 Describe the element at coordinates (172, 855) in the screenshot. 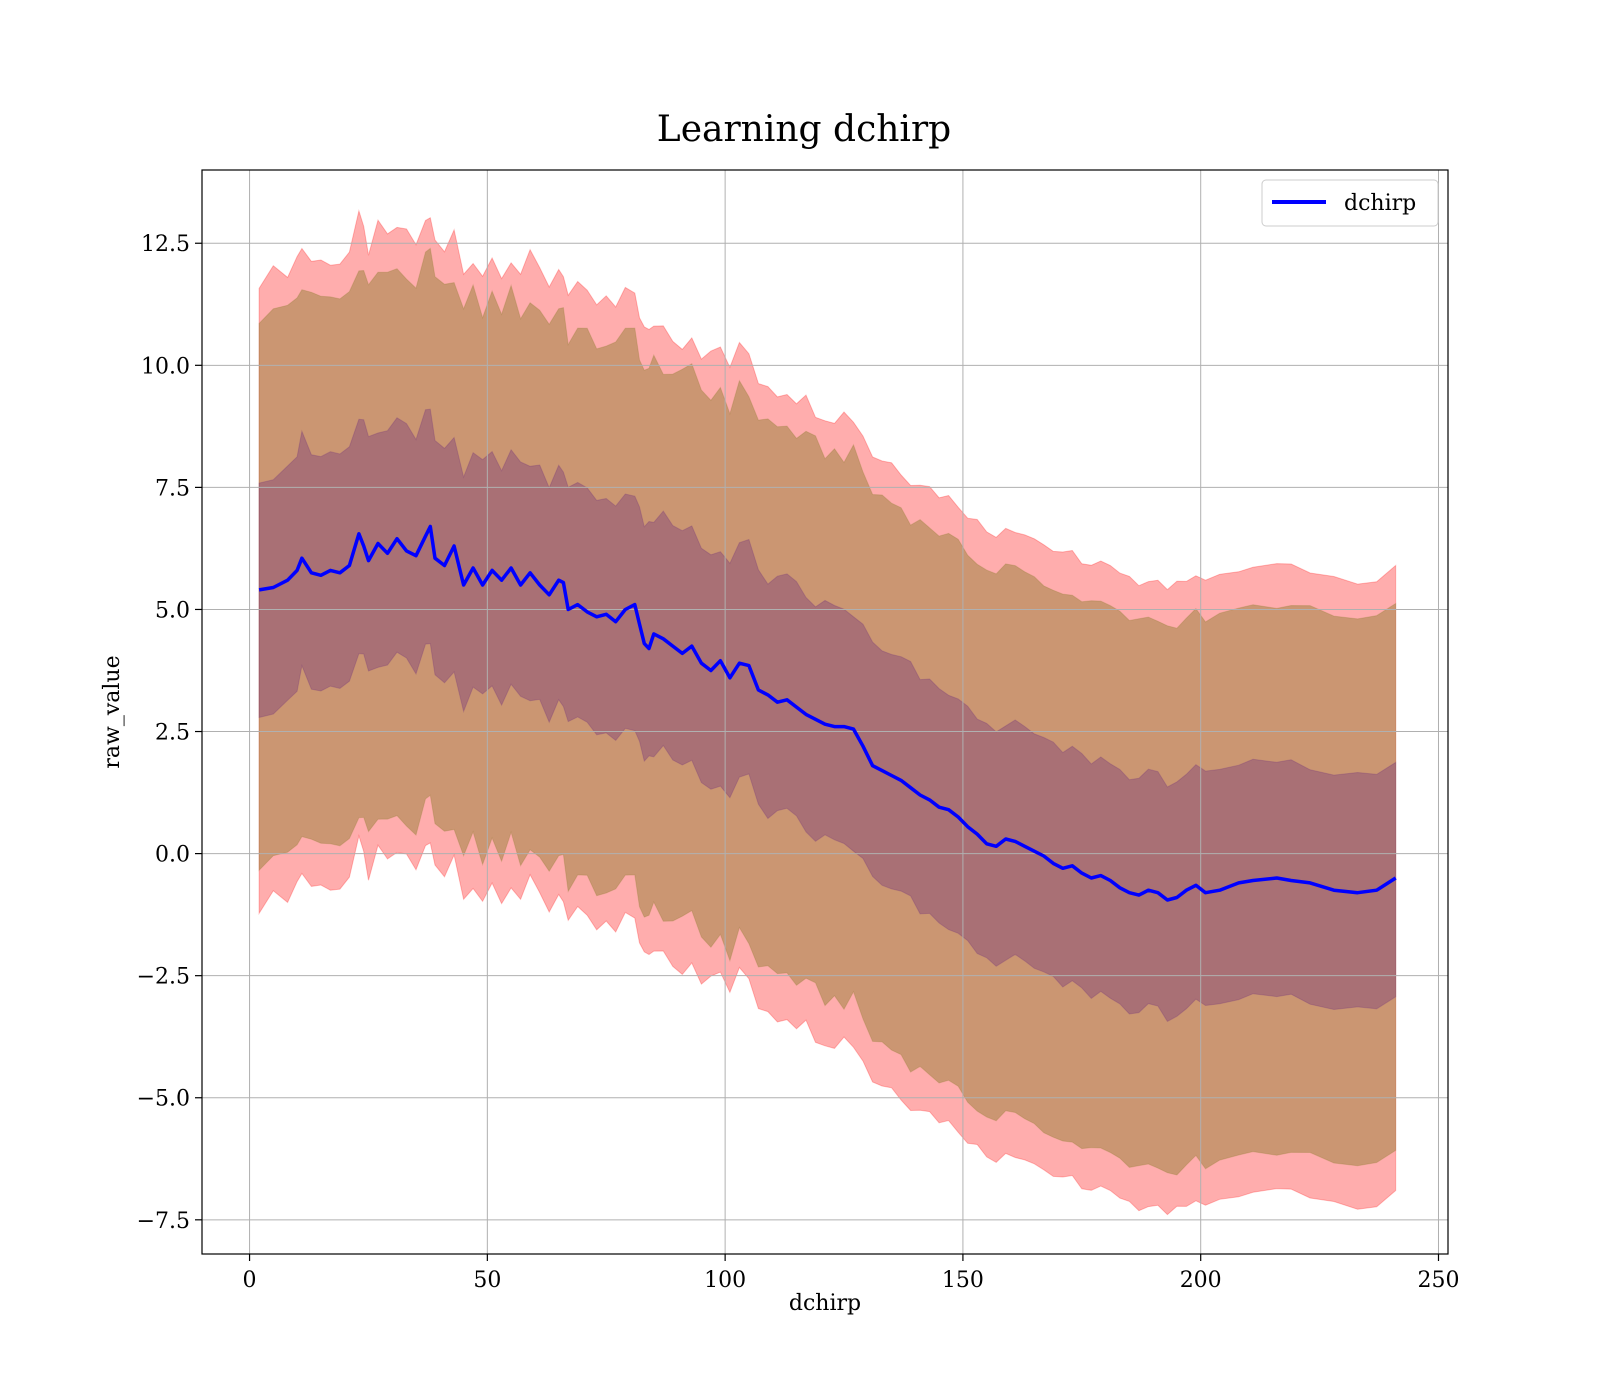

I see `y-tick-label: 0.0` at that location.